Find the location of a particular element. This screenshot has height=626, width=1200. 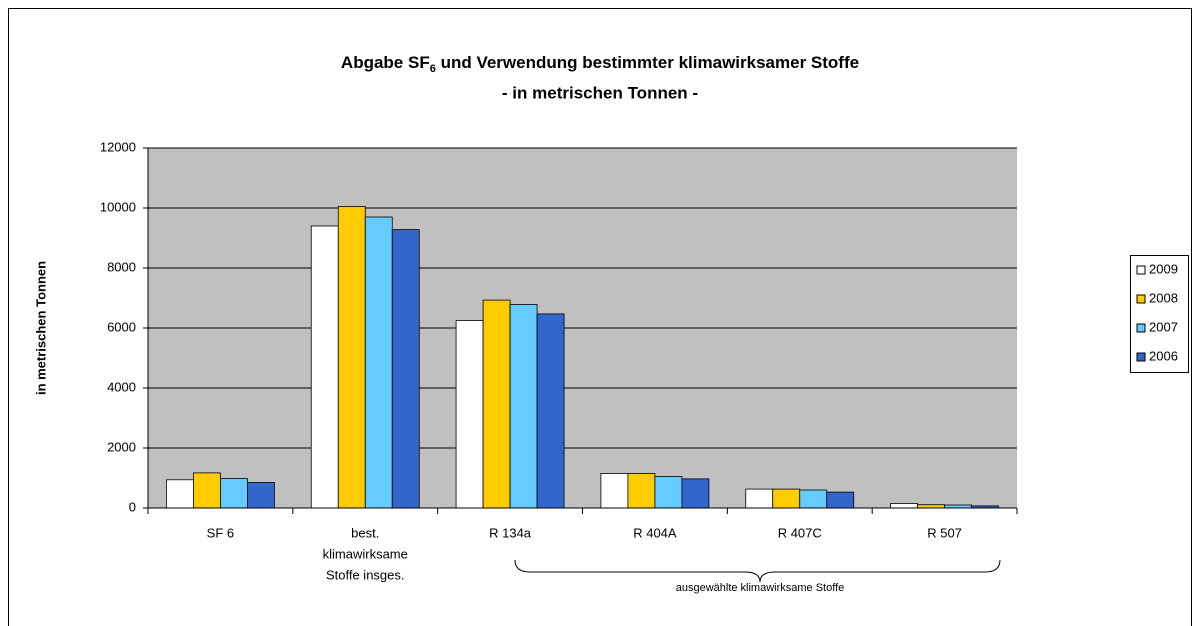

y-tick-label: 8000 is located at coordinates (121, 266).